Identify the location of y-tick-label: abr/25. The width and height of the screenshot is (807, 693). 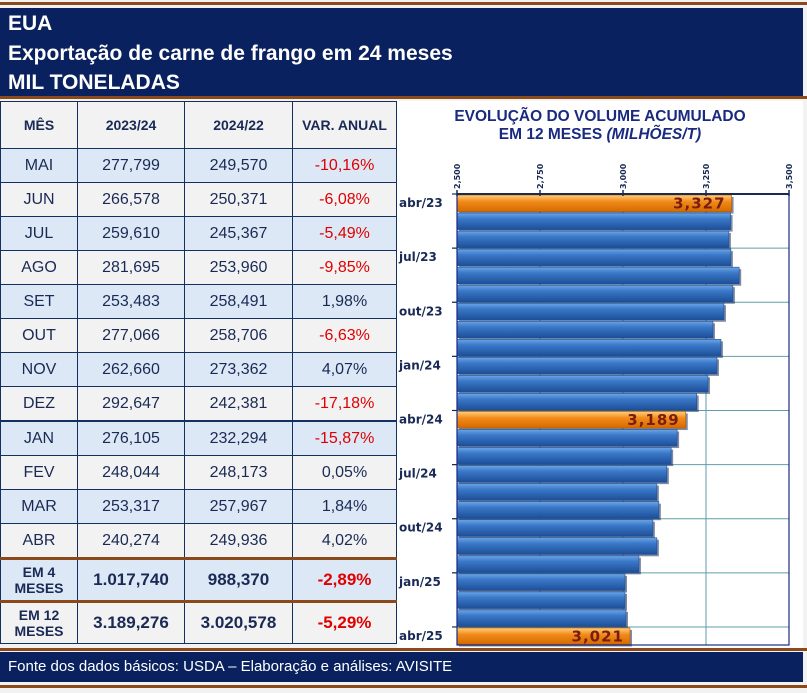
(421, 636).